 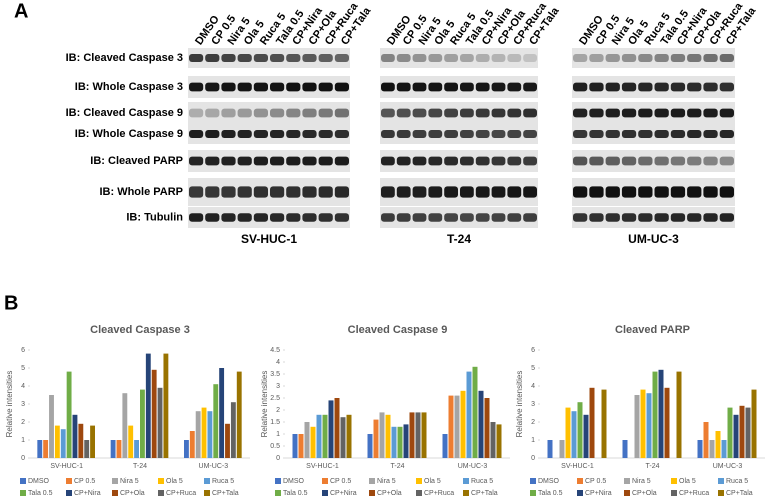 What do you see at coordinates (549, 481) in the screenshot?
I see `legend-label: DMSO` at bounding box center [549, 481].